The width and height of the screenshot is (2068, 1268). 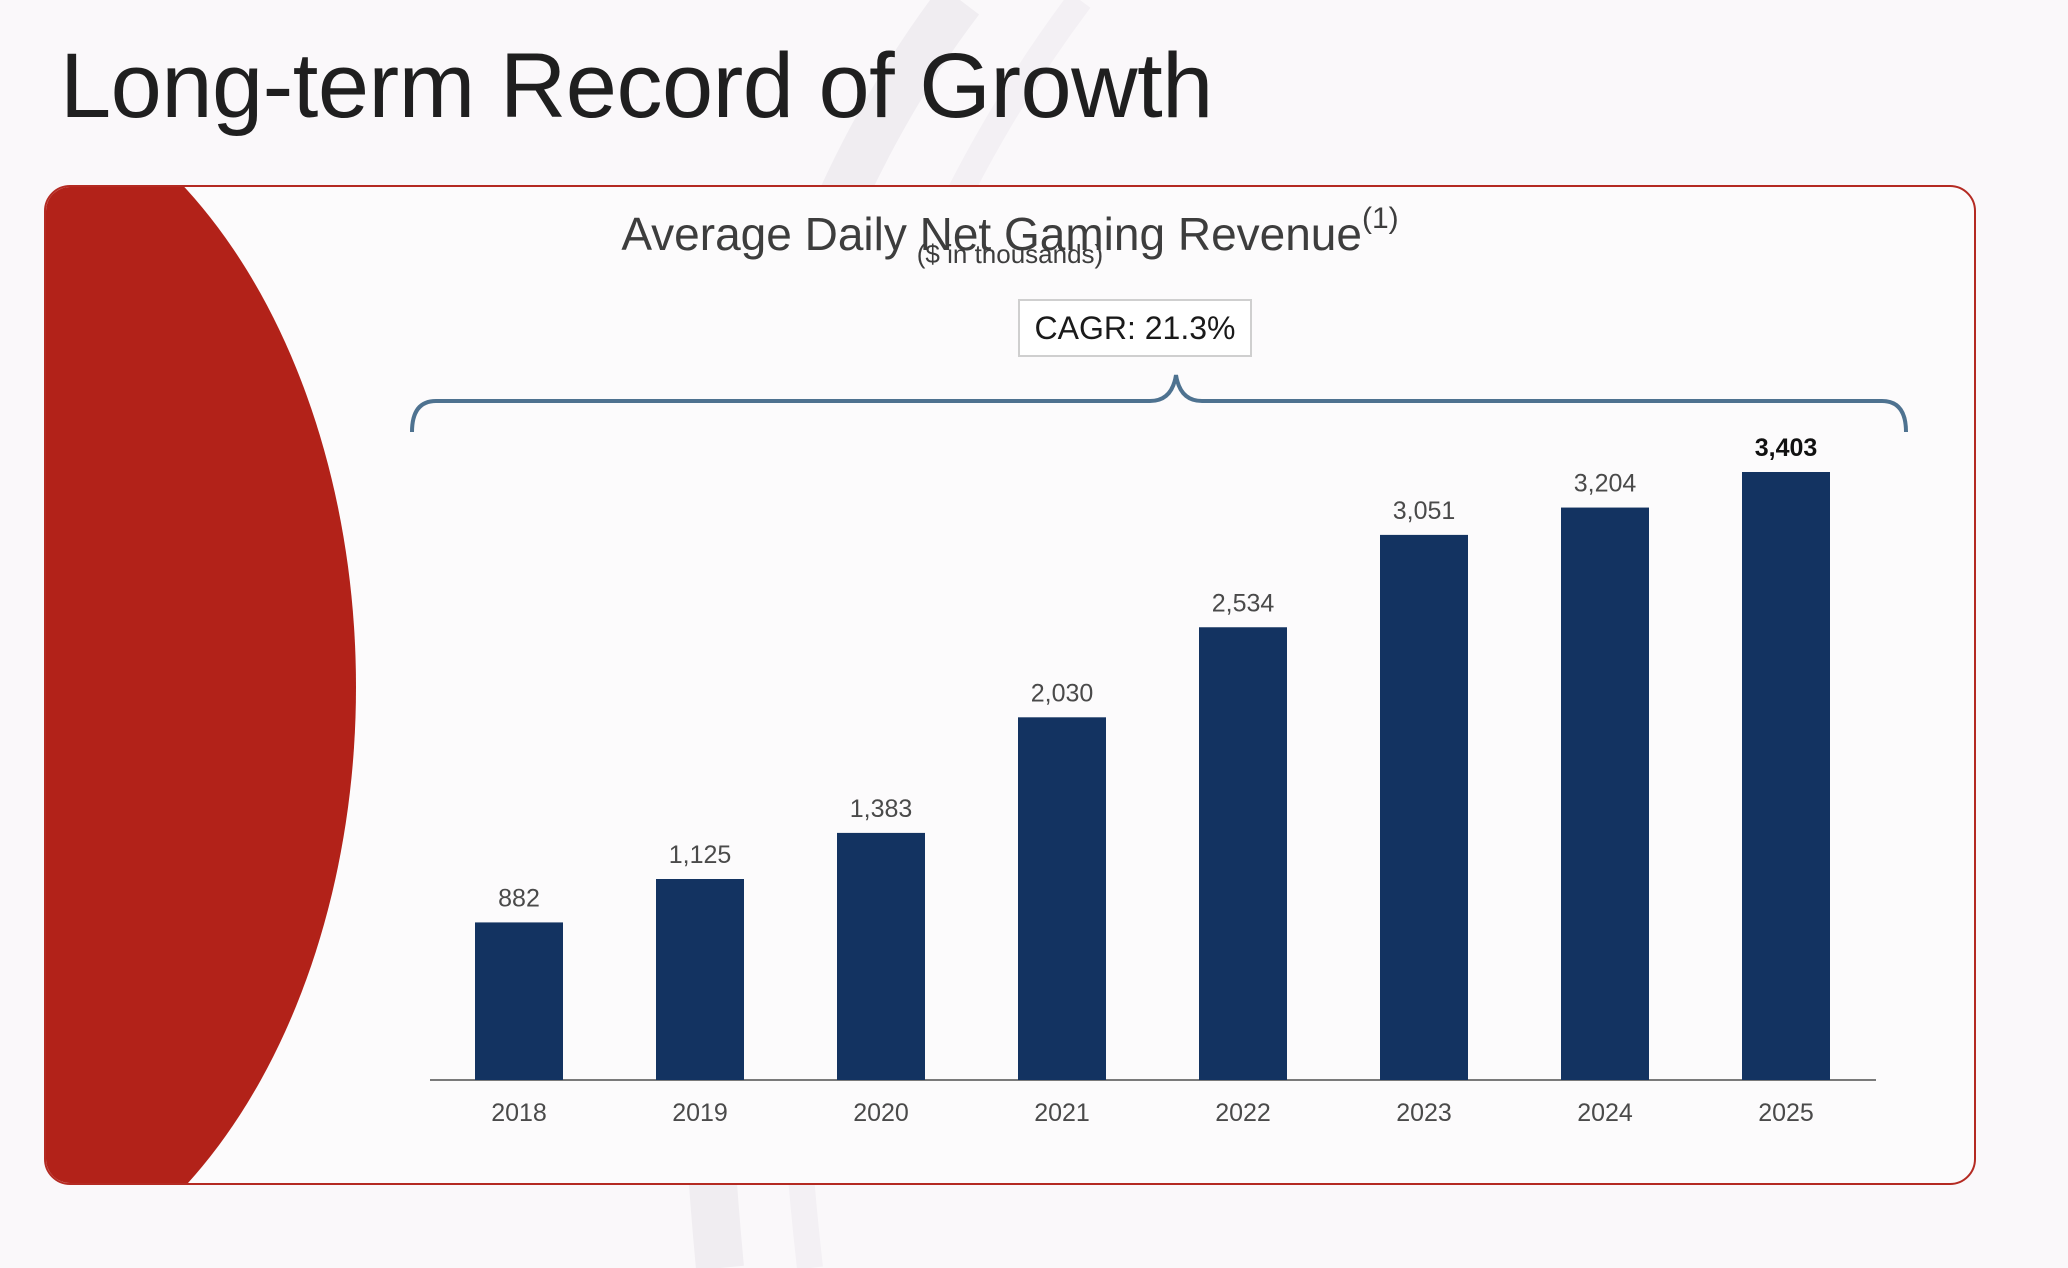 What do you see at coordinates (991, 234) in the screenshot?
I see `chart-title-text: Average Daily Net Gaming Revenue` at bounding box center [991, 234].